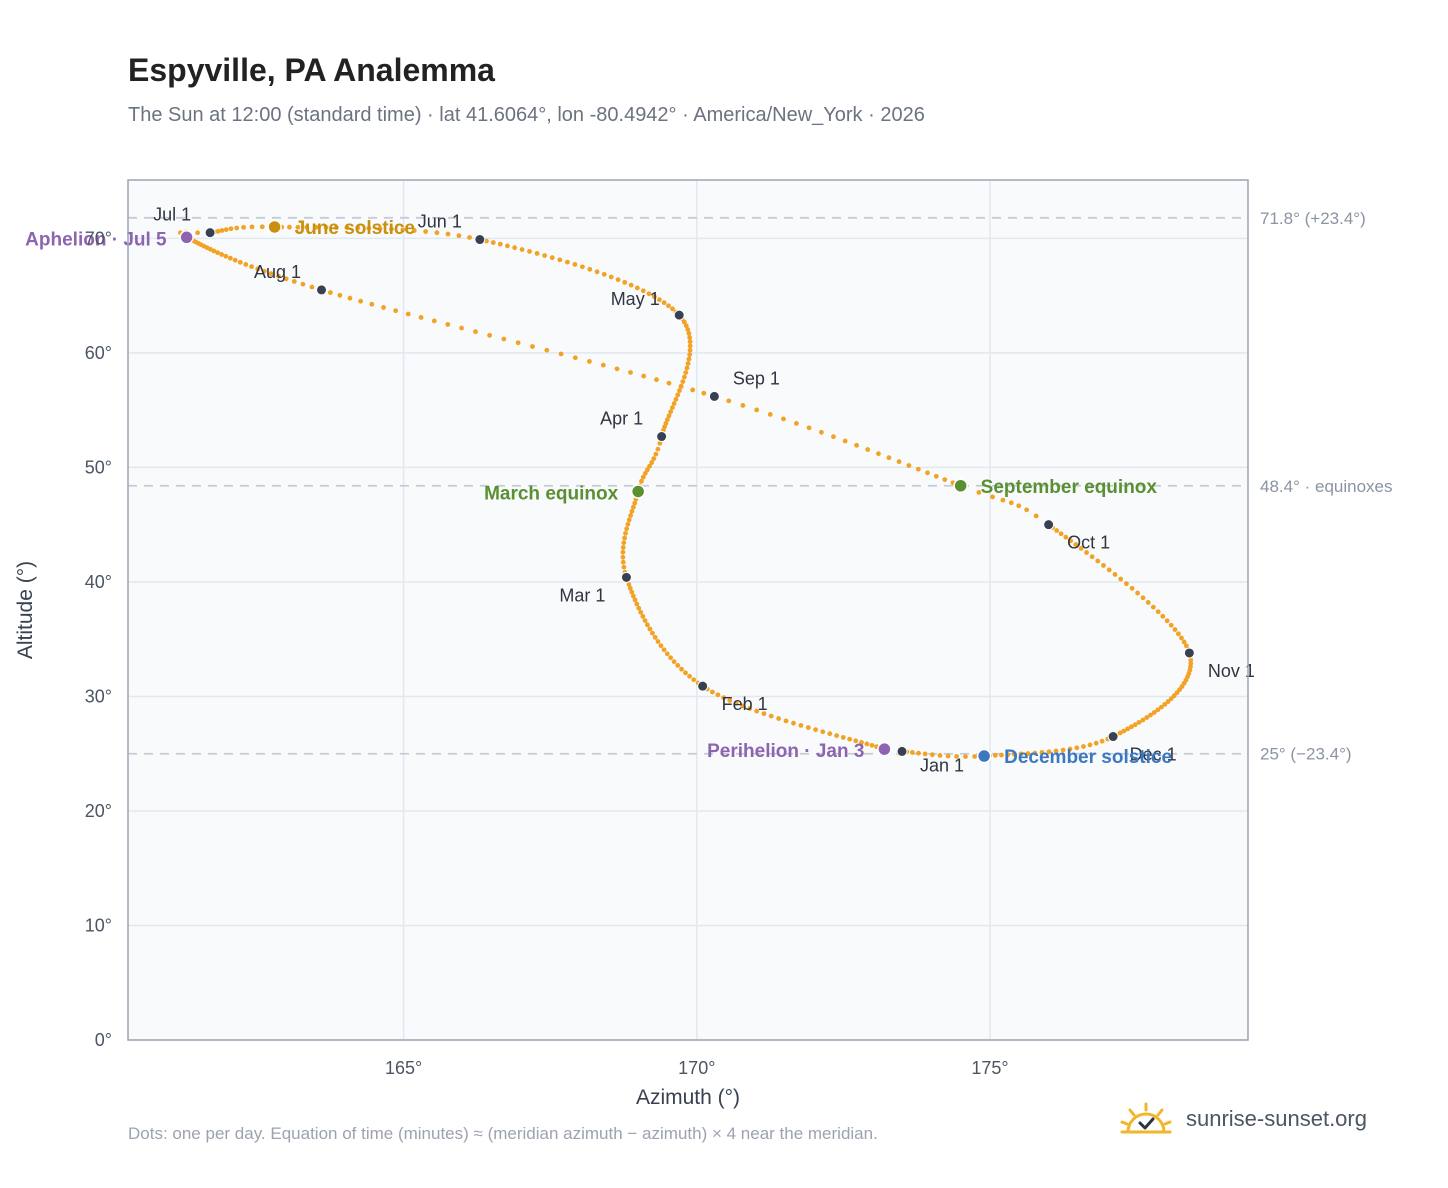  What do you see at coordinates (1243, 1119) in the screenshot?
I see `brand: sunrise-sunset.org` at bounding box center [1243, 1119].